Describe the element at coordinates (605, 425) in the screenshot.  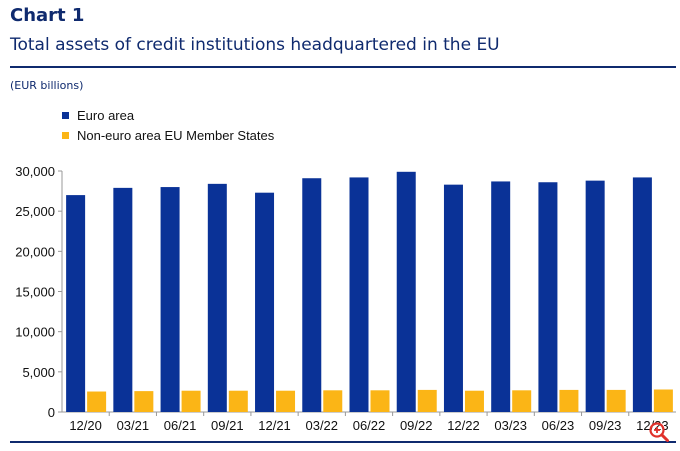
I see `x-tick-label: 09/23` at that location.